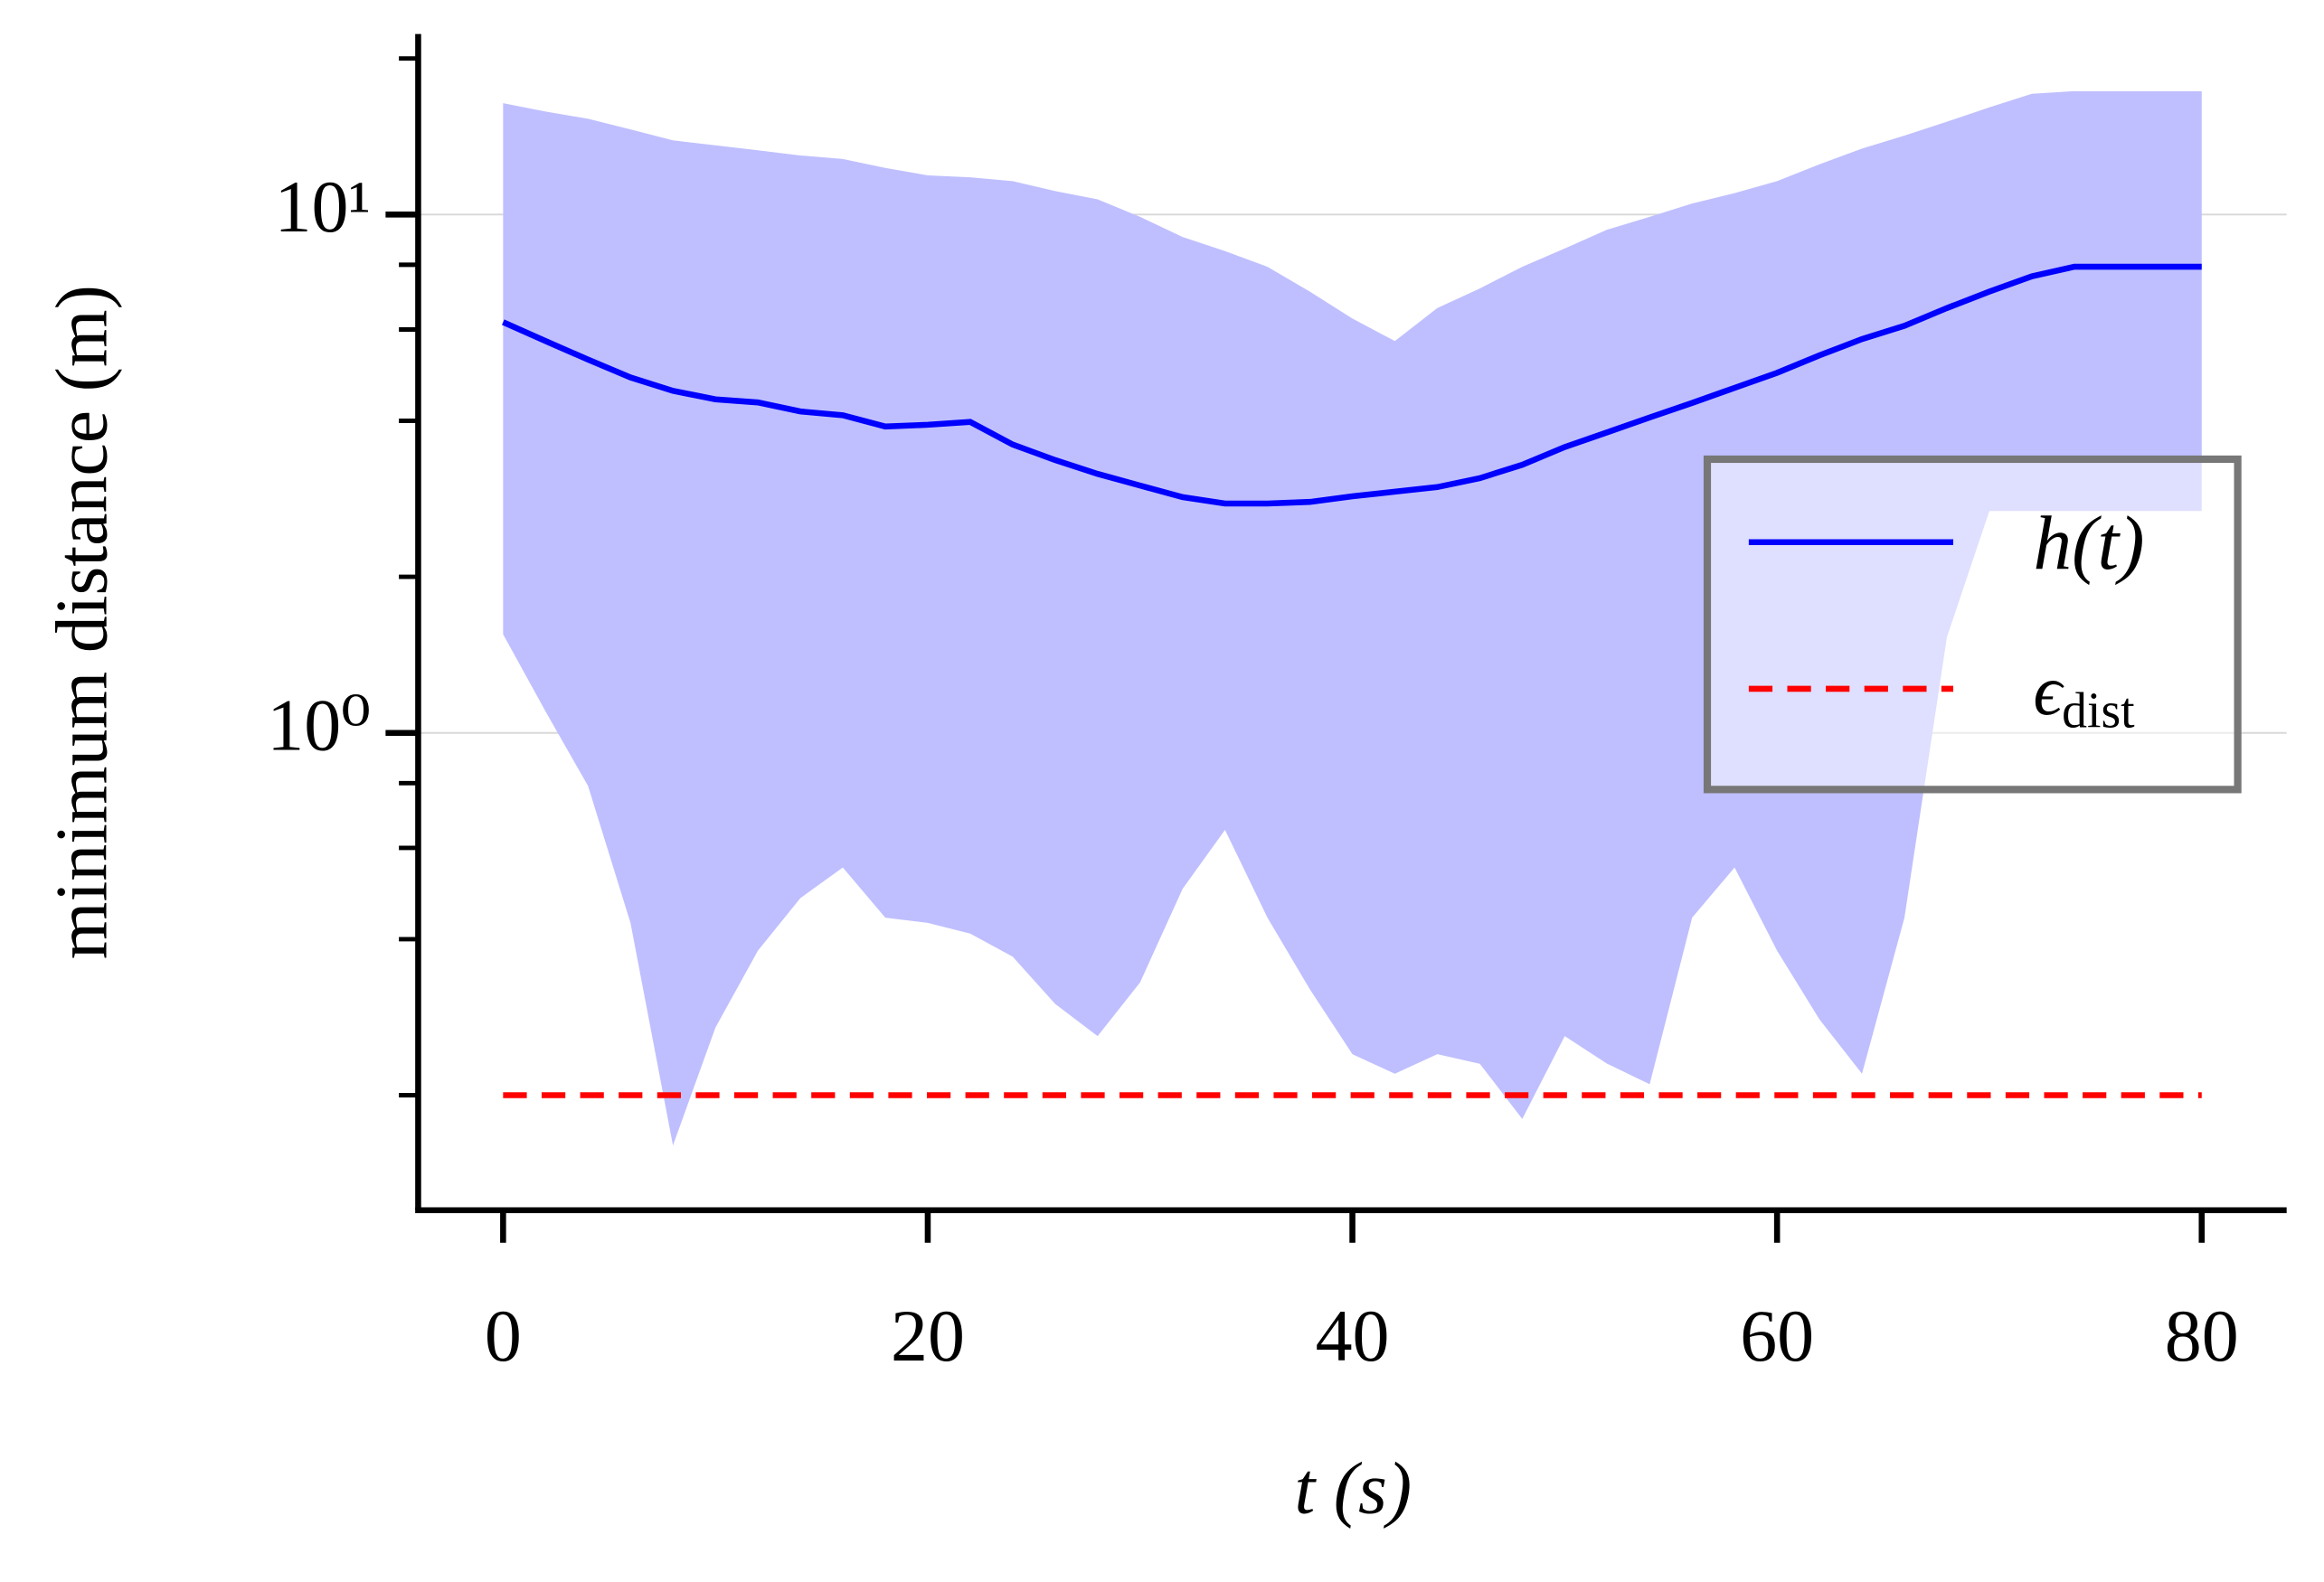 The image size is (2324, 1582). Describe the element at coordinates (1352, 385) in the screenshot. I see `series-line` at that location.